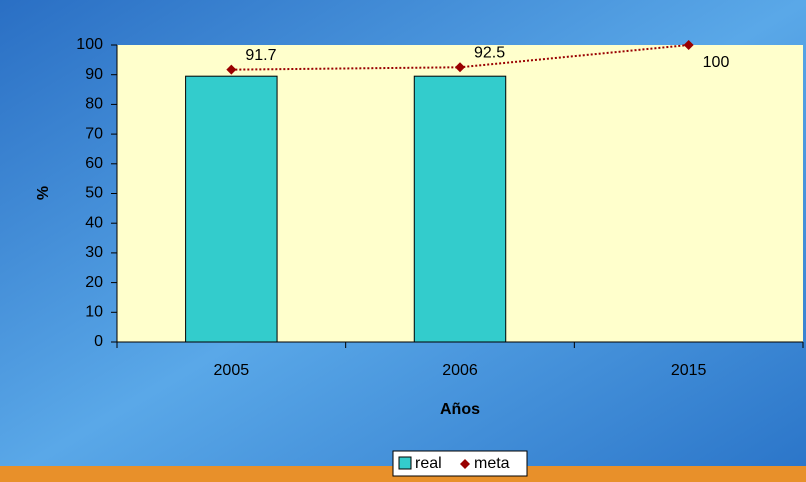 The width and height of the screenshot is (806, 482). What do you see at coordinates (489, 52) in the screenshot?
I see `data-label: 92.5` at bounding box center [489, 52].